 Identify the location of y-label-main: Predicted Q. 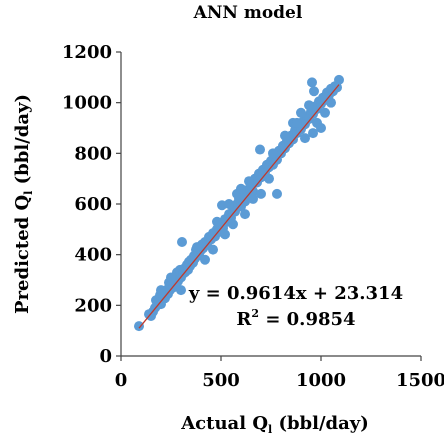
(22, 254).